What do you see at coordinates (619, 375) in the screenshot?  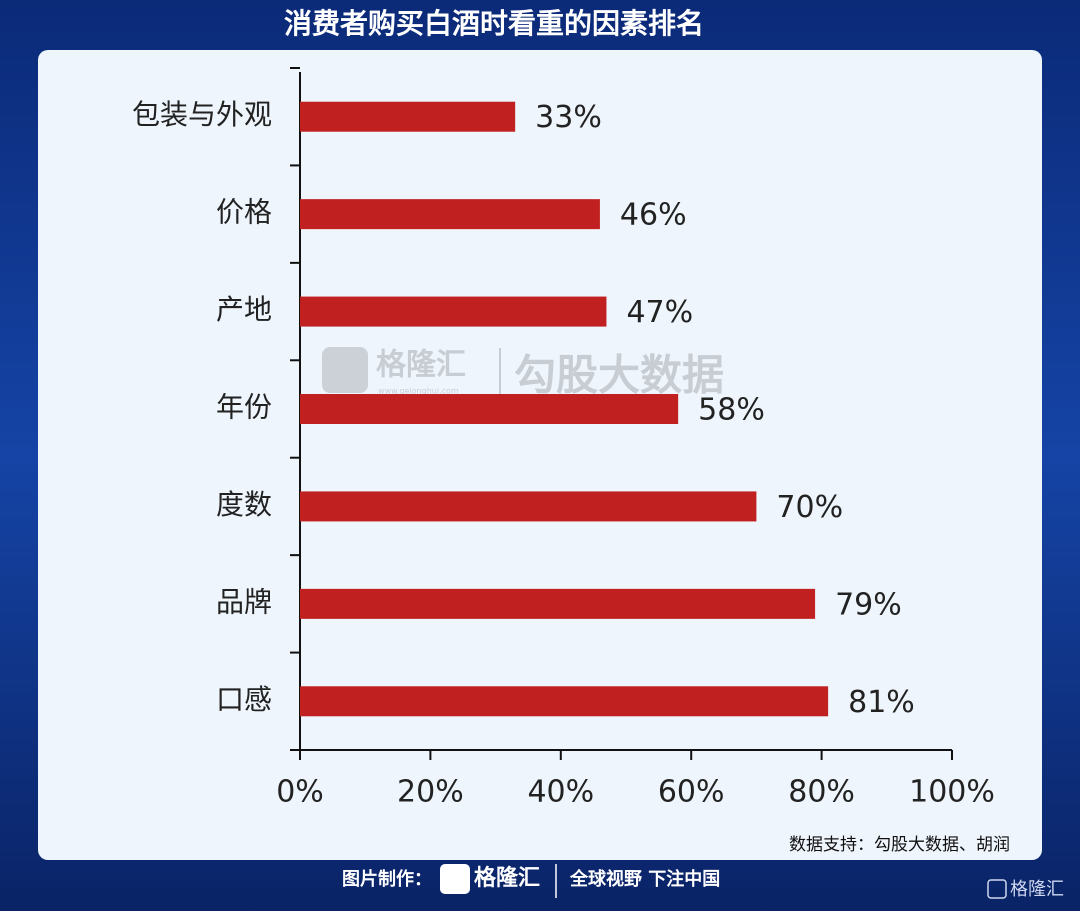 I see `watermark-source: 勾股大数据` at bounding box center [619, 375].